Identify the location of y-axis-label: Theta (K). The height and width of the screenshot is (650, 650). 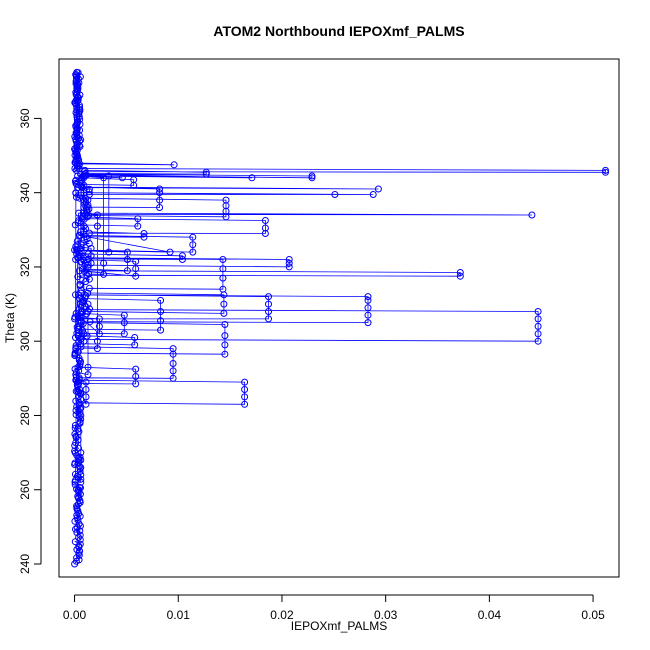
(10, 318).